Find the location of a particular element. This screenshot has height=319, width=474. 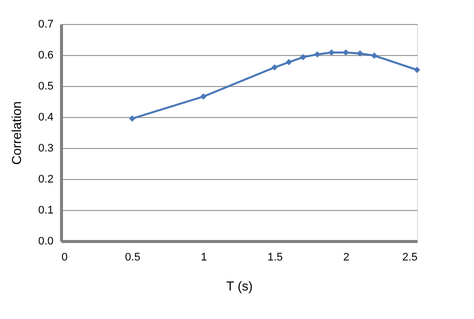

y-tick-label: 0.0 is located at coordinates (46, 242).